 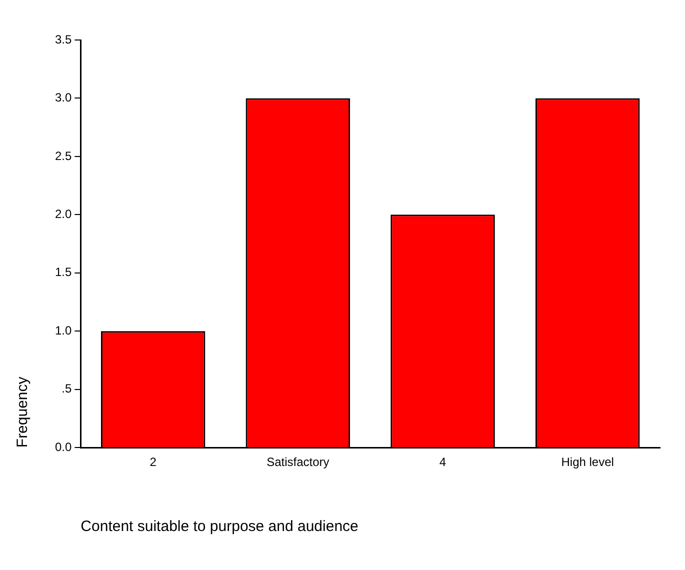 What do you see at coordinates (63, 39) in the screenshot?
I see `y-tick-label: 3.5` at bounding box center [63, 39].